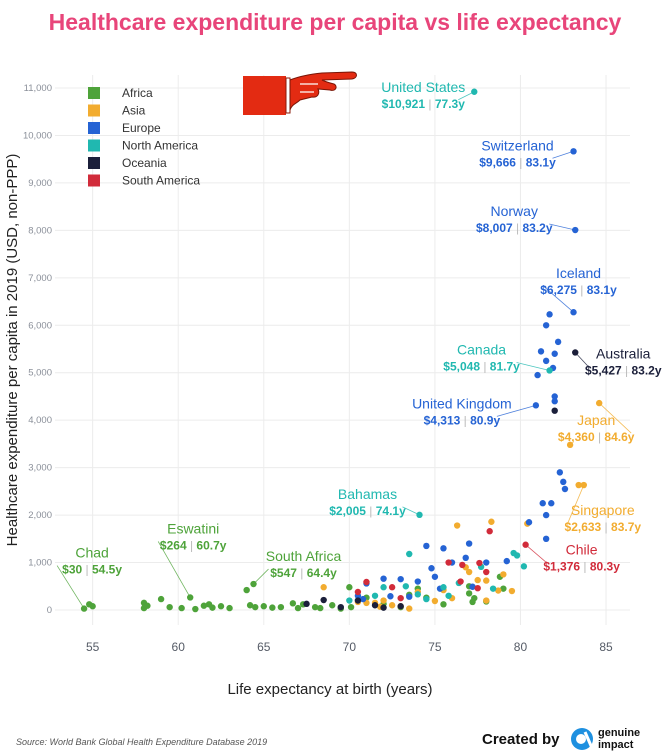  What do you see at coordinates (38, 88) in the screenshot?
I see `y-tick-label: 11,000` at bounding box center [38, 88].